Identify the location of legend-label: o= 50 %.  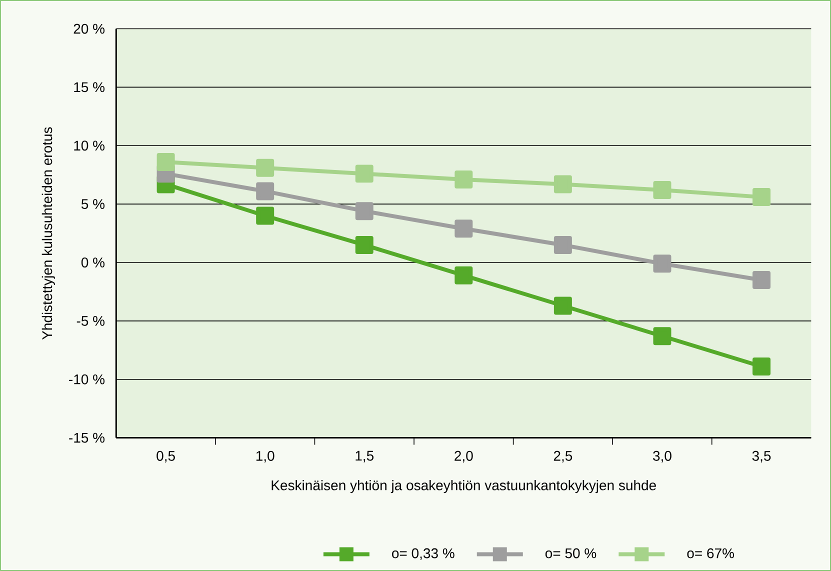
(570, 553).